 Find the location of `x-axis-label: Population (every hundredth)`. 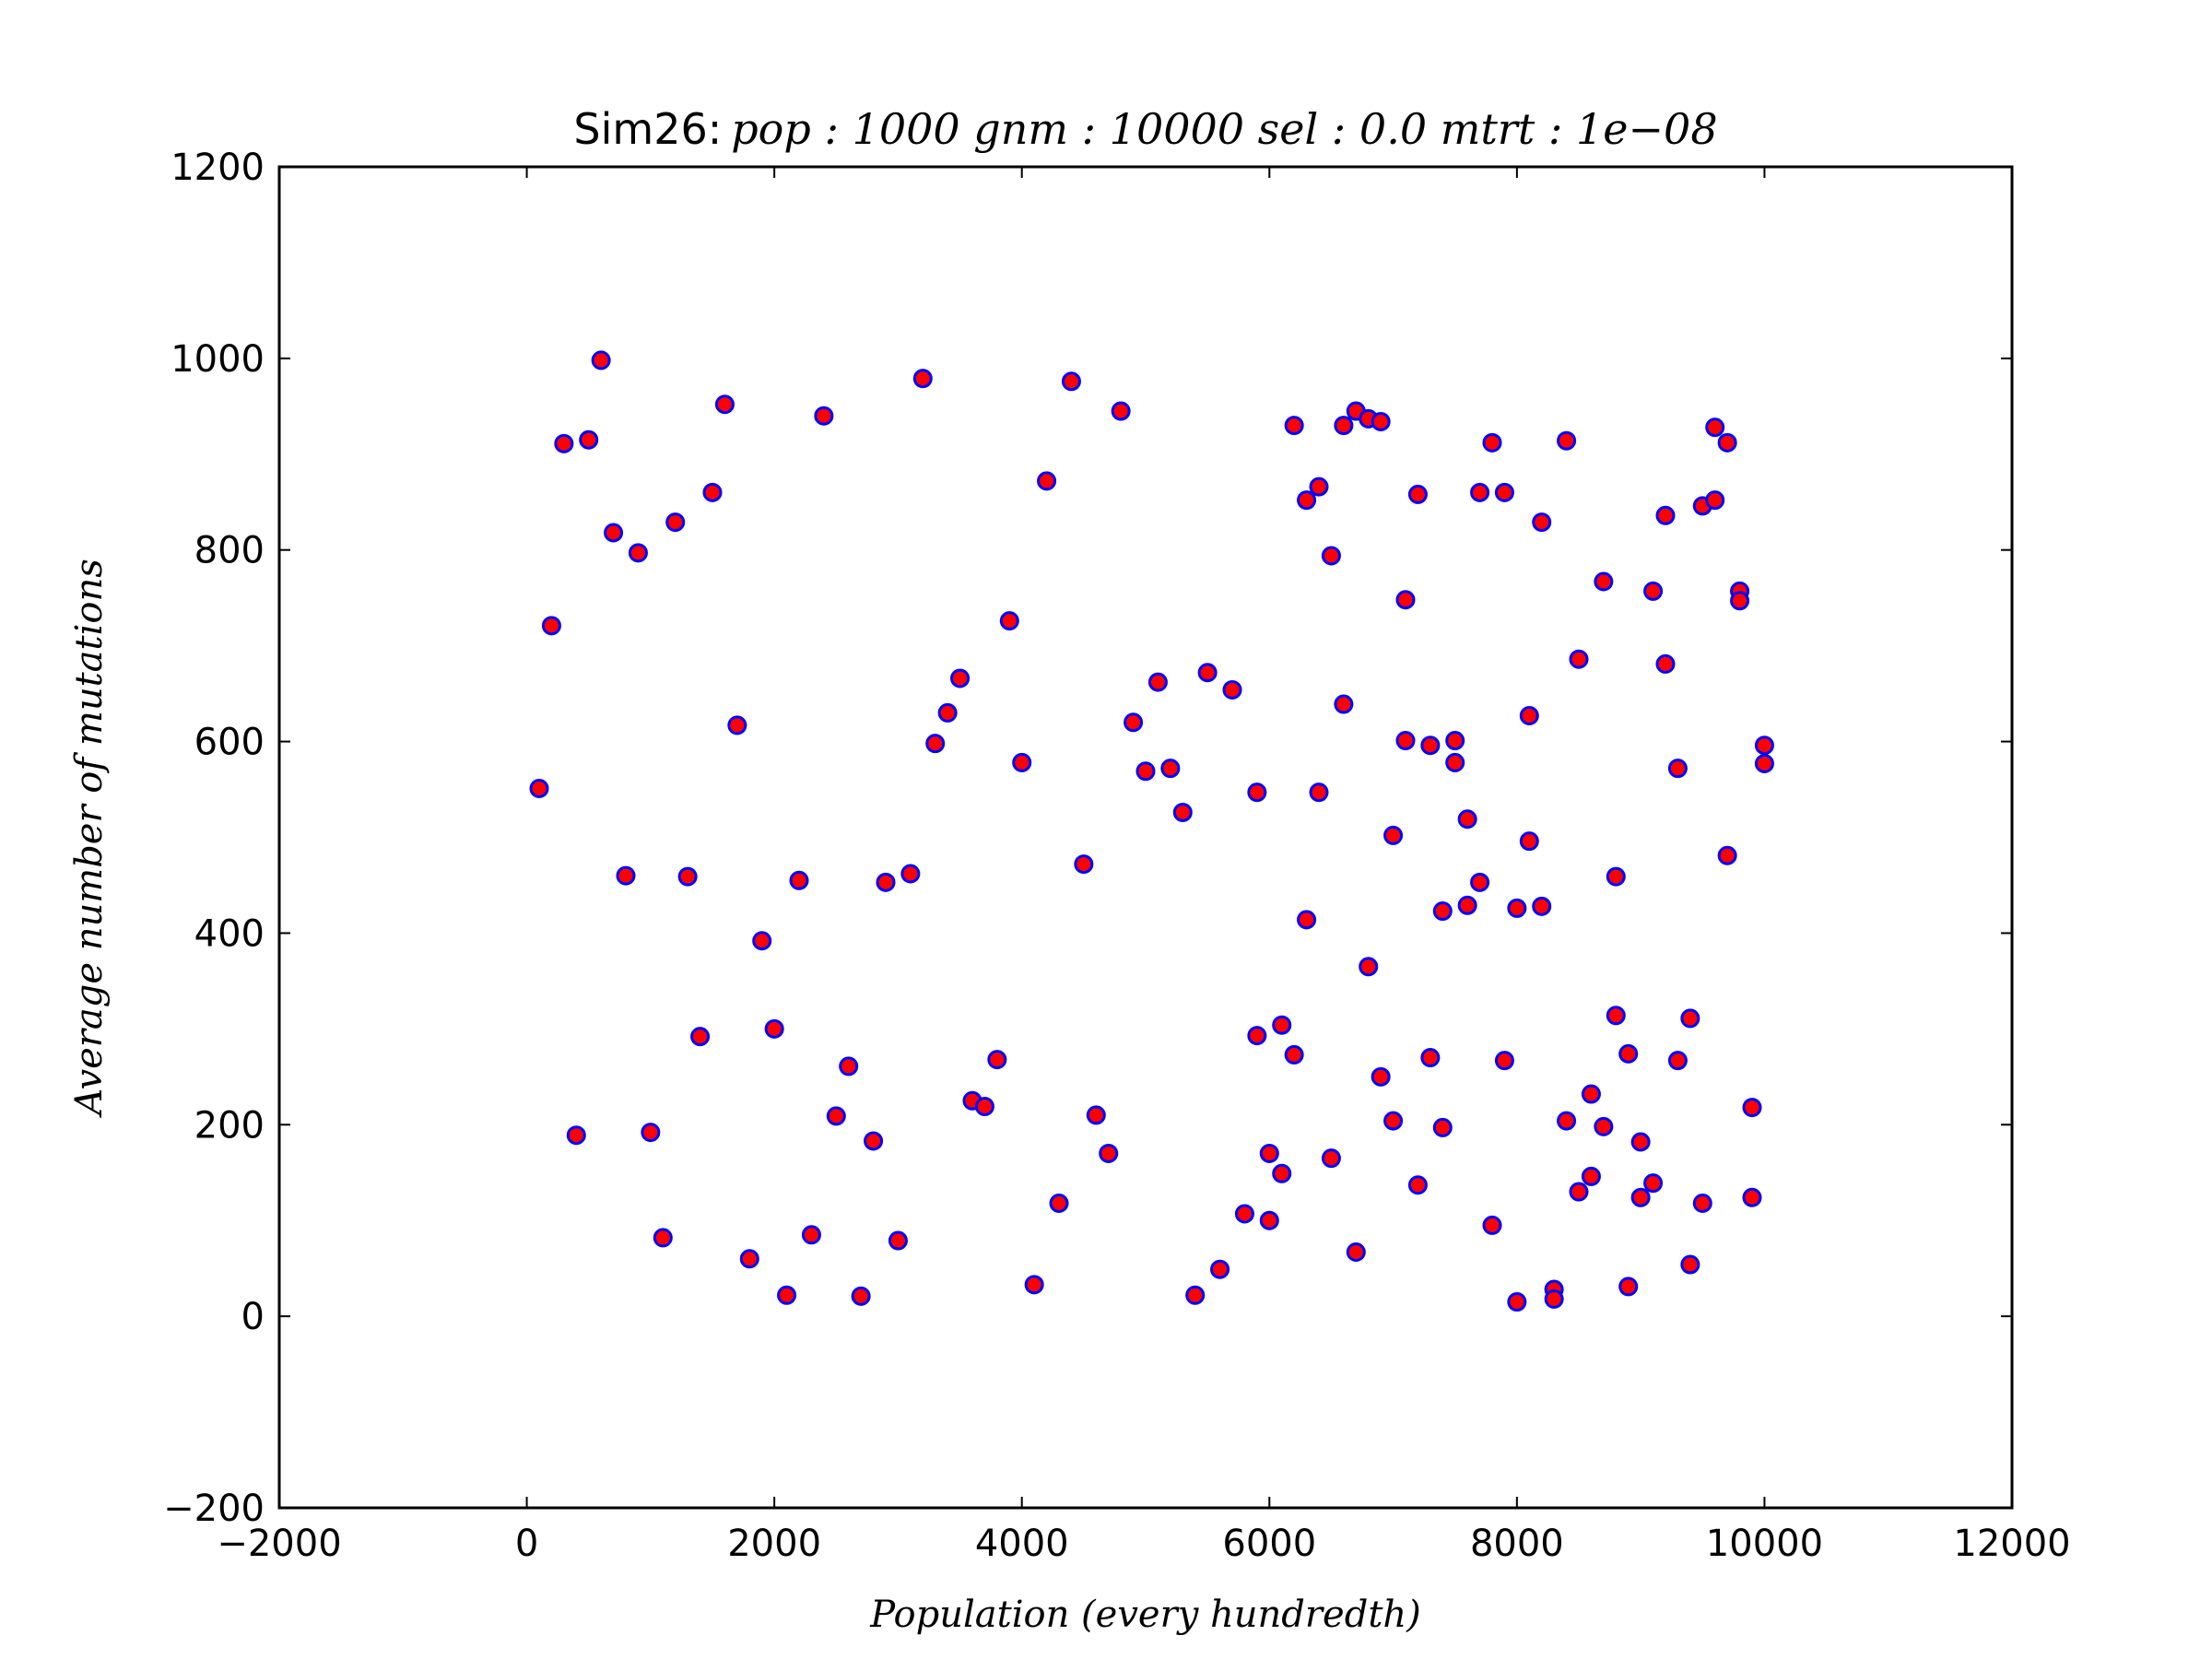

x-axis-label: Population (every hundredth) is located at coordinates (1145, 1615).